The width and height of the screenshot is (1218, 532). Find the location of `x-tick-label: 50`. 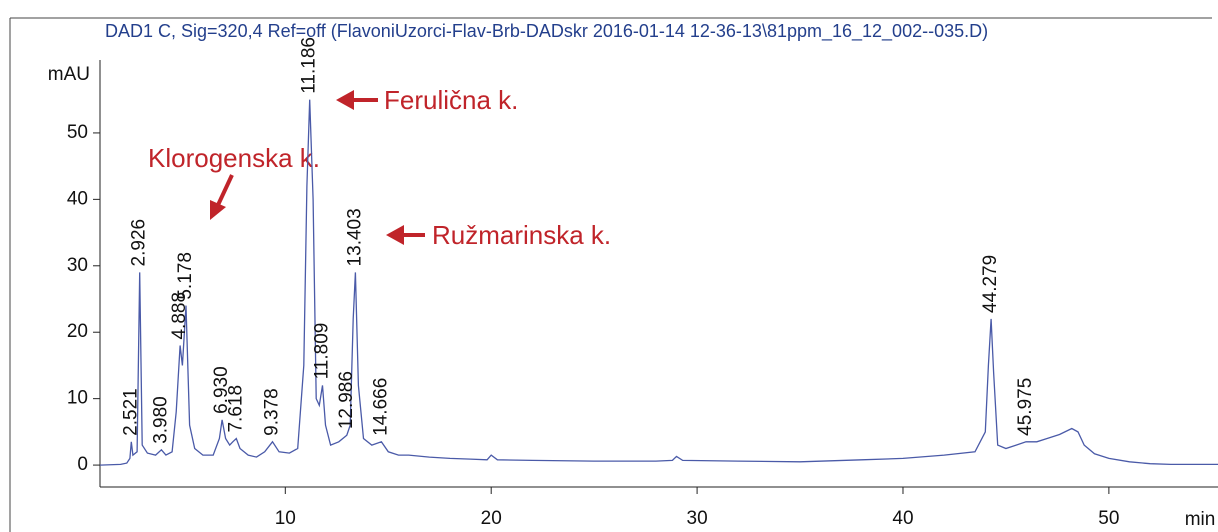

x-tick-label: 50 is located at coordinates (1108, 518).